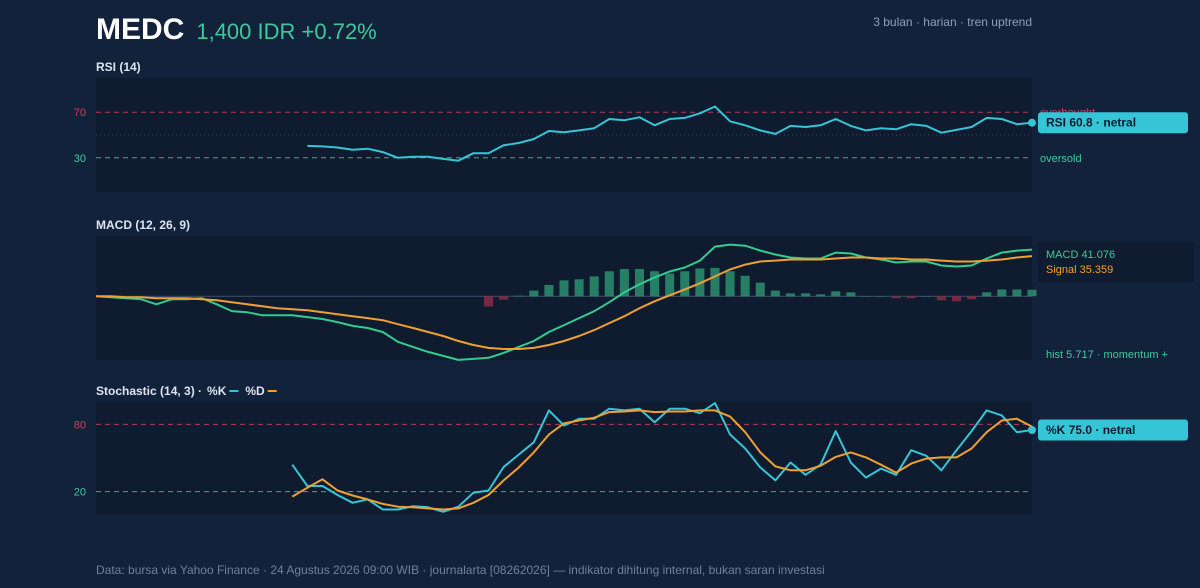 The height and width of the screenshot is (588, 1200). What do you see at coordinates (143, 225) in the screenshot?
I see `panel-title: MACD (12, 26, 9)` at bounding box center [143, 225].